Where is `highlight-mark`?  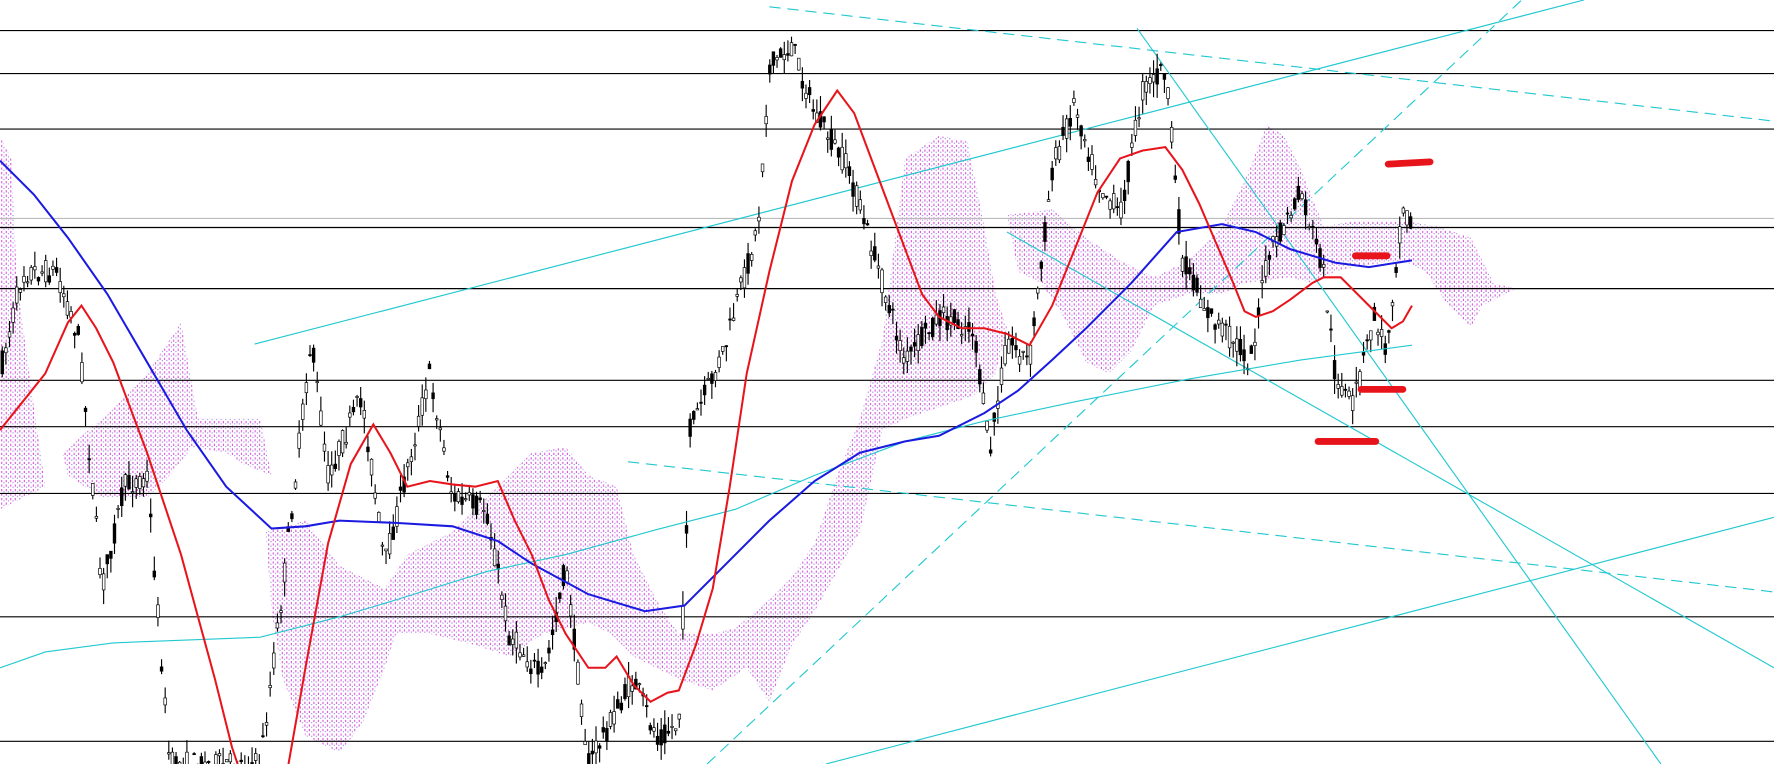 highlight-mark is located at coordinates (1409, 163).